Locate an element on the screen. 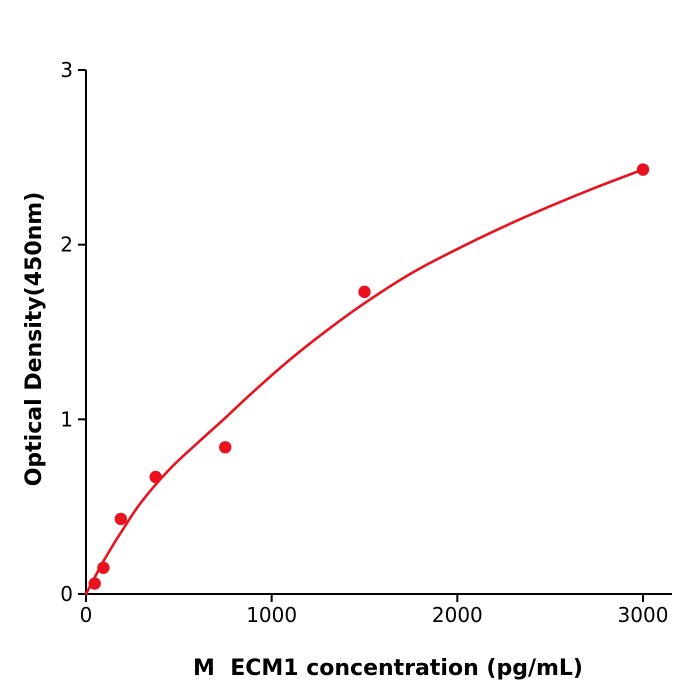 The image size is (700, 700). x-tick-label: 2000 is located at coordinates (457, 615).